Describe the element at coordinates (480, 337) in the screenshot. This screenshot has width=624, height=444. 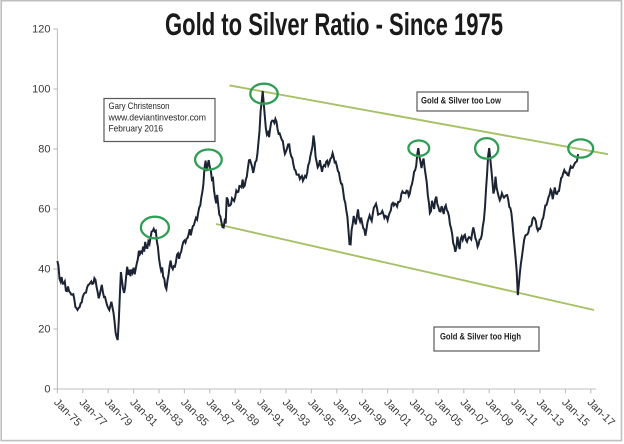
I see `svg-text: Gold & Silver too High` at that location.